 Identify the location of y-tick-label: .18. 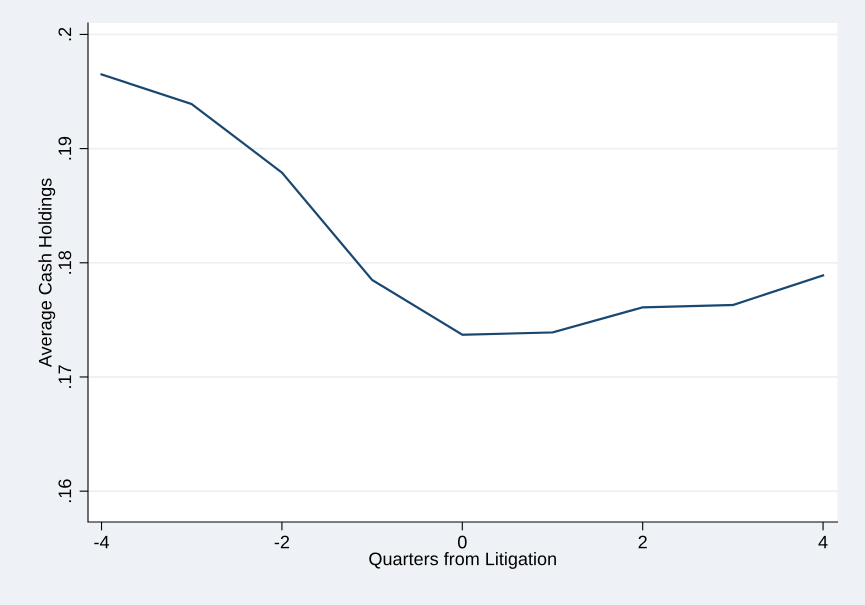
(65, 262).